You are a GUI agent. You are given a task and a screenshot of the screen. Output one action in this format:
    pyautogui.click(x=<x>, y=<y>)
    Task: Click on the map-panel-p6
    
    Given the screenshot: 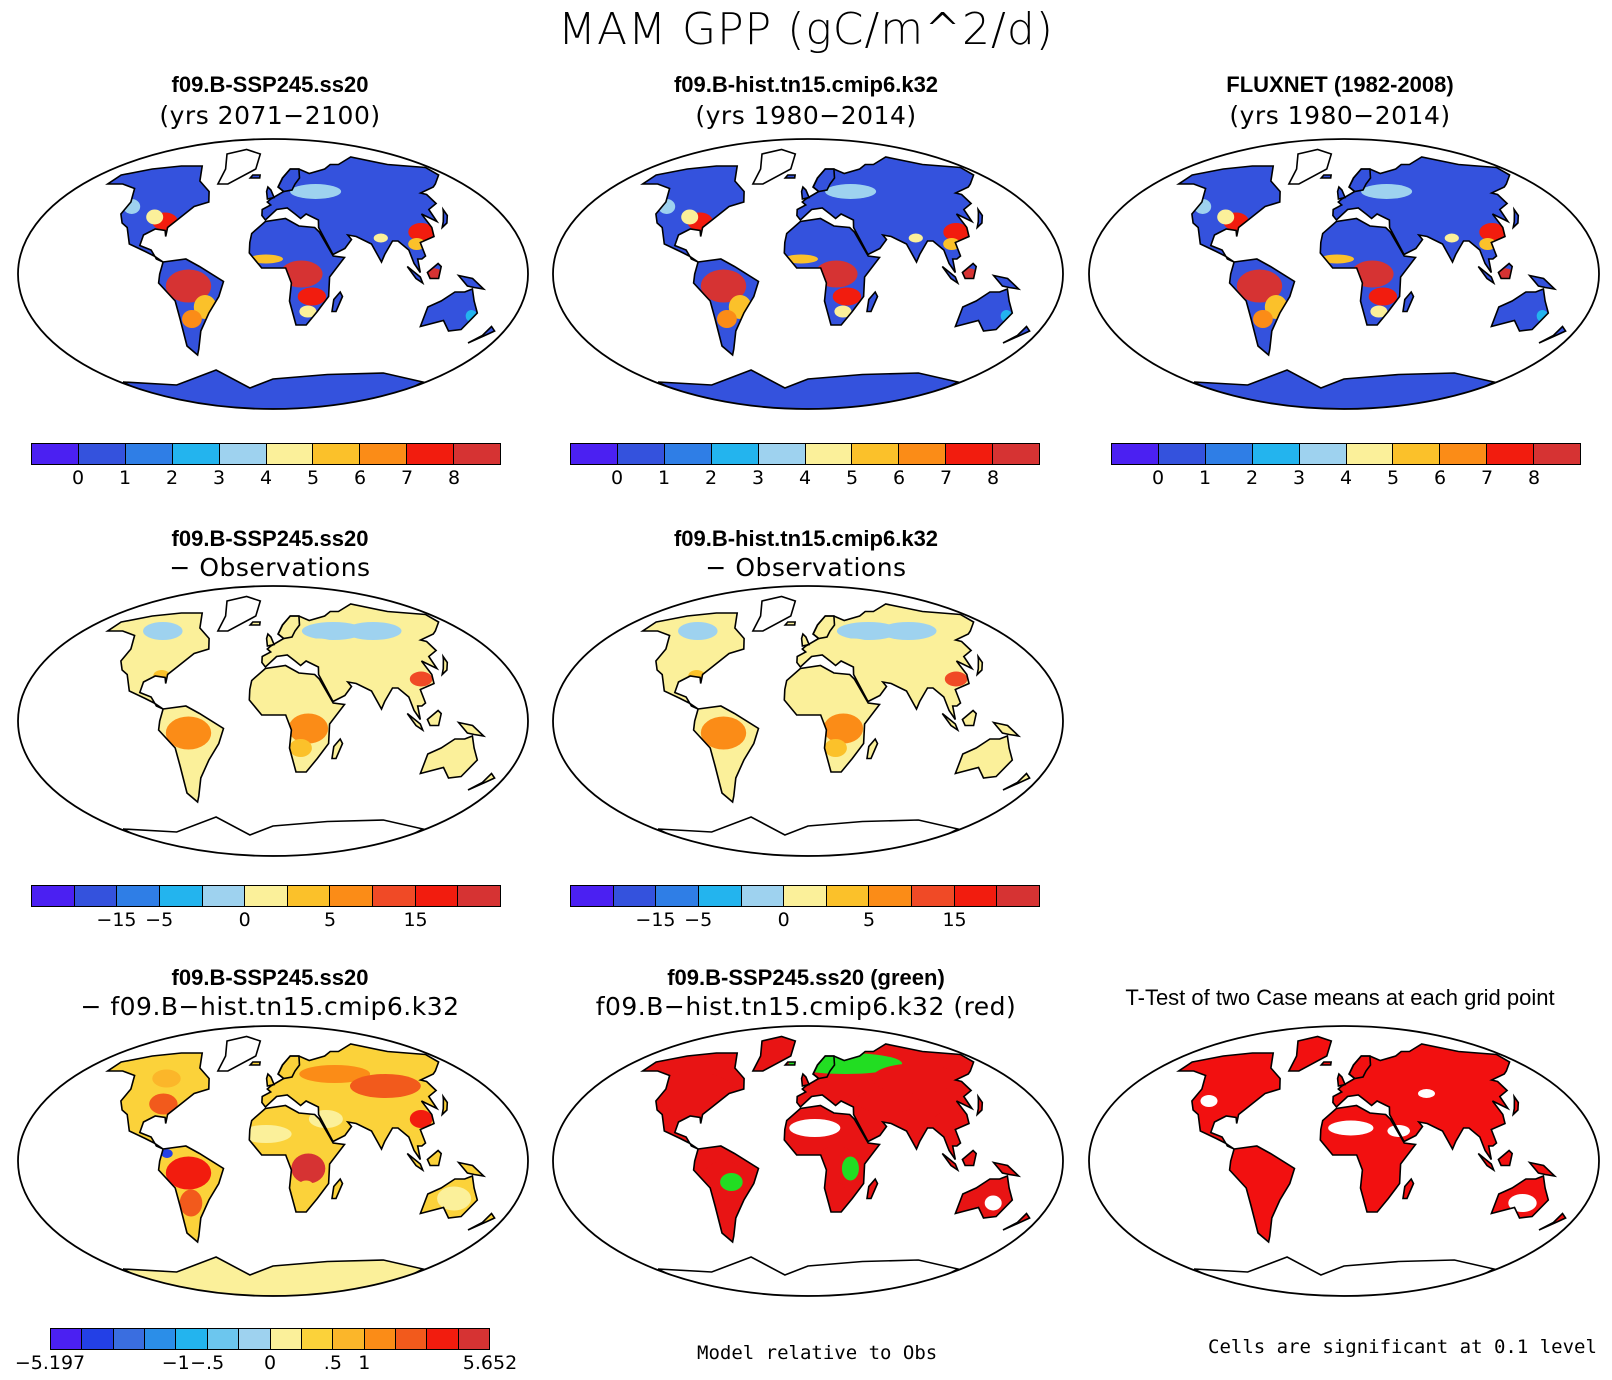 What is the action you would take?
    pyautogui.click(x=273, y=1161)
    